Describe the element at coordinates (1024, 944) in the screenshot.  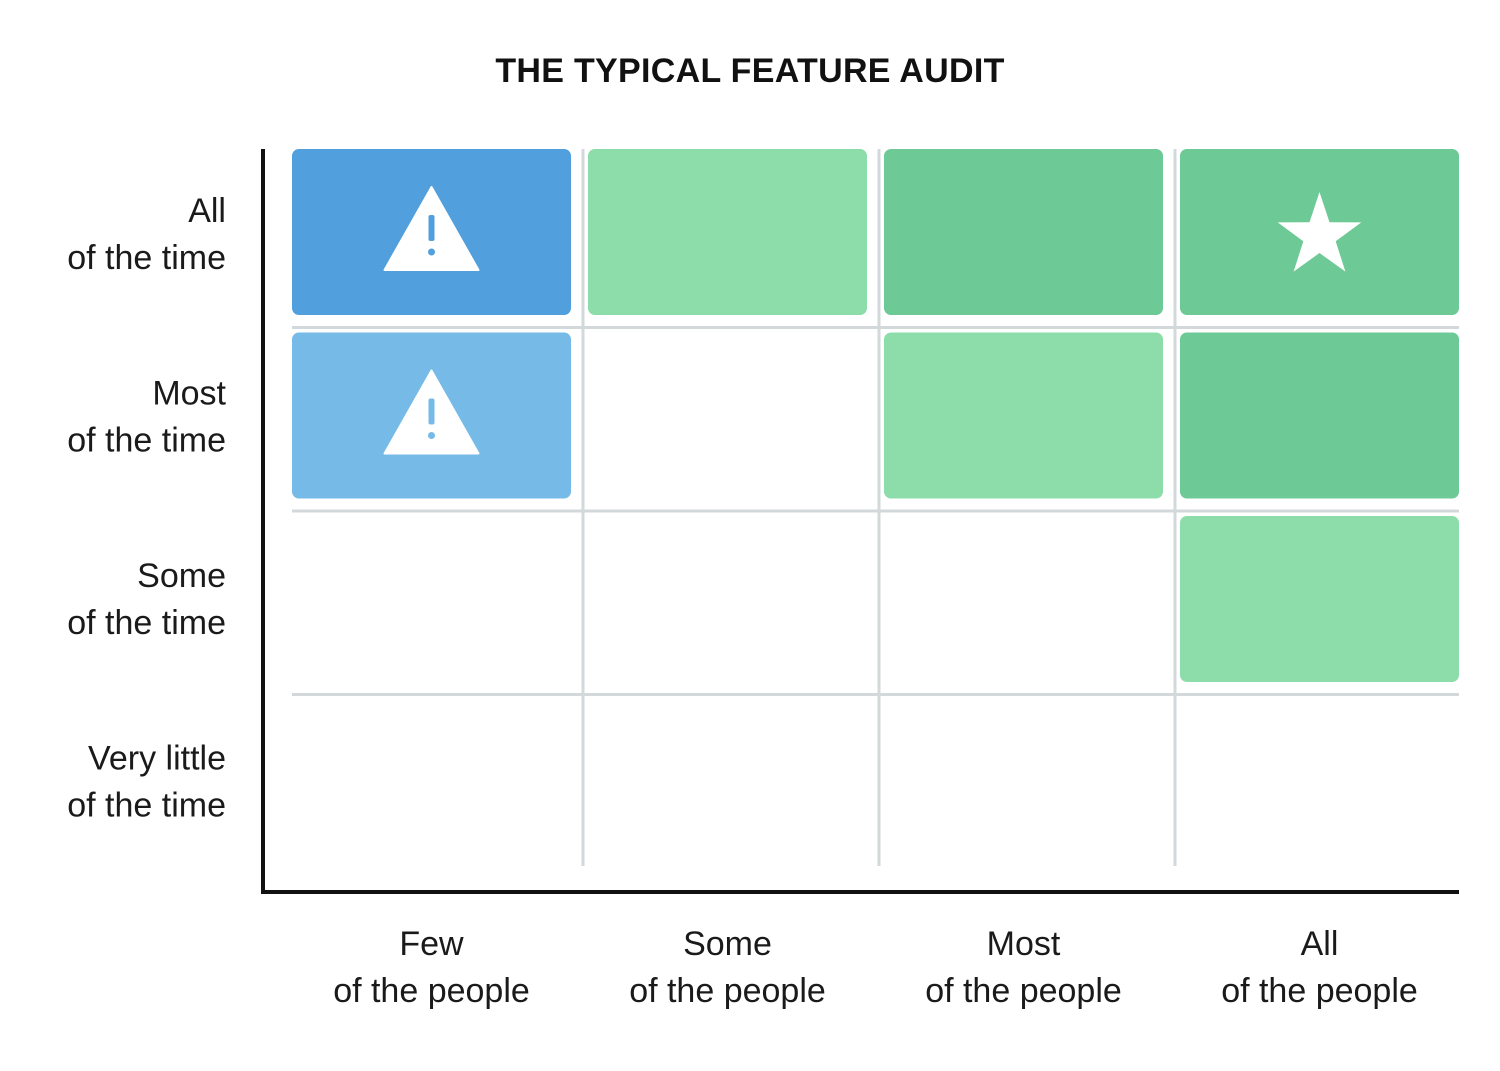
I see `x-tick-label: Most` at that location.